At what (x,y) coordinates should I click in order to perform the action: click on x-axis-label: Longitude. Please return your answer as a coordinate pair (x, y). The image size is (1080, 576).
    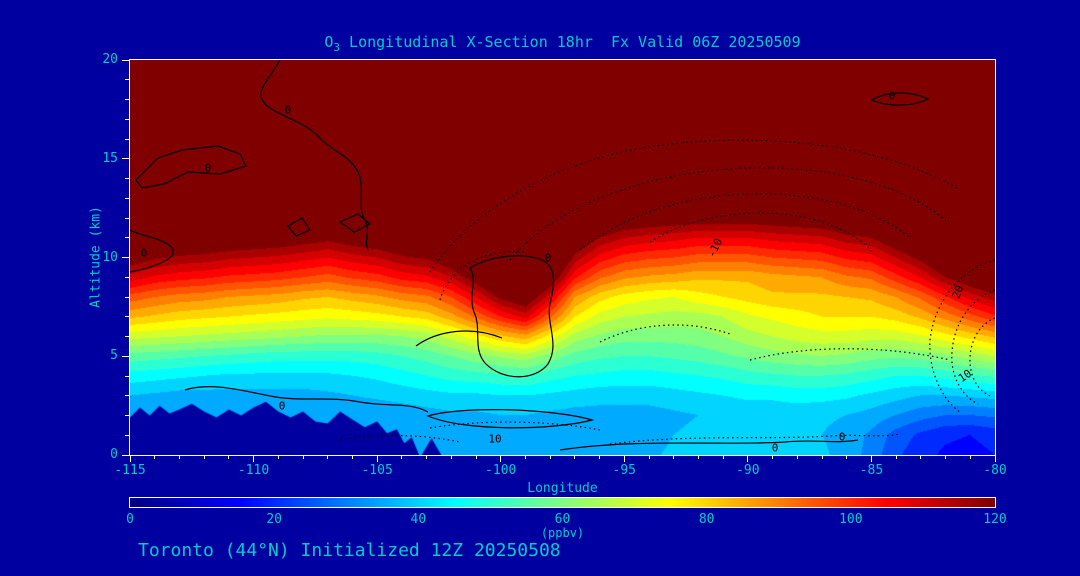
    Looking at the image, I should click on (562, 488).